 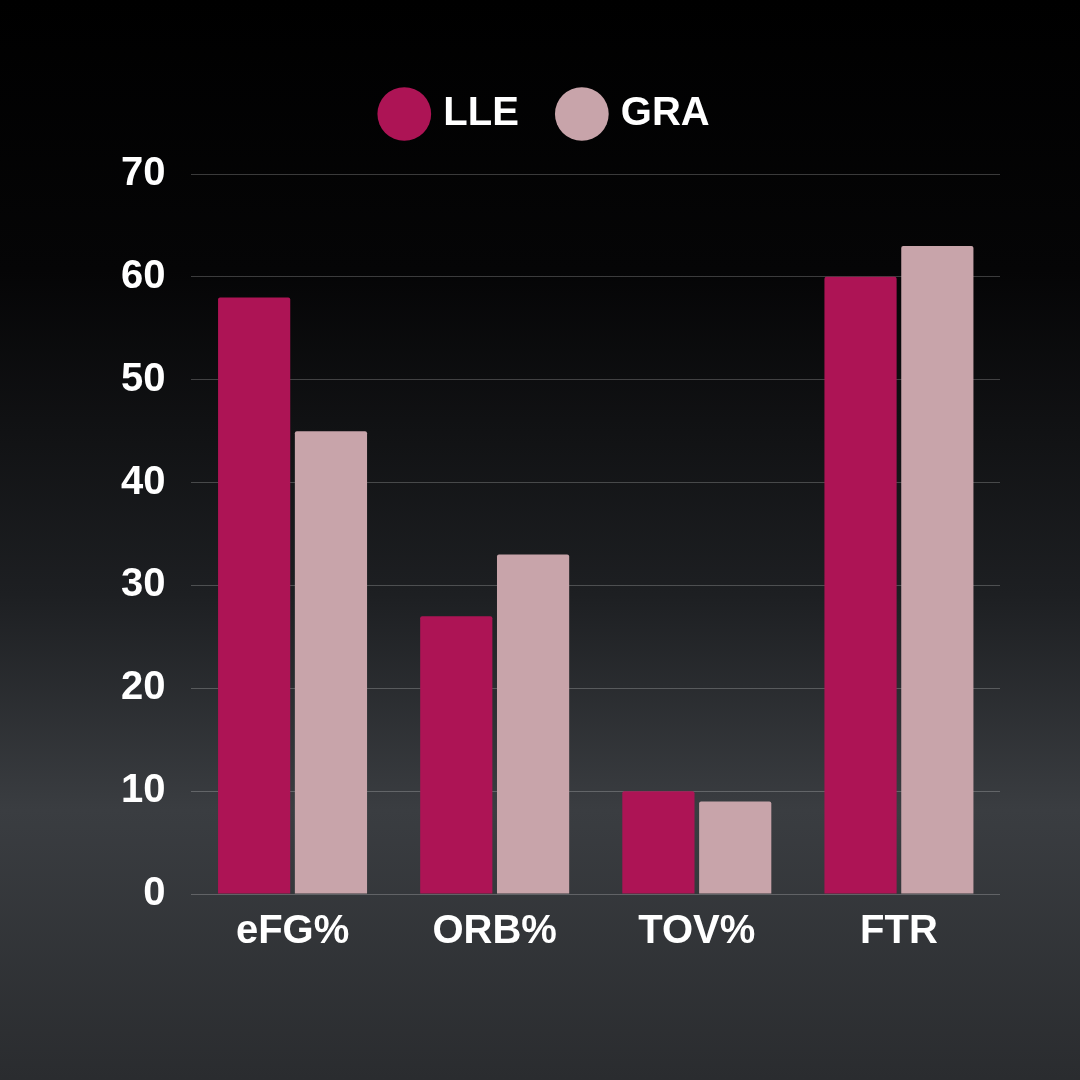 I want to click on y-tick-label: 0, so click(x=154, y=891).